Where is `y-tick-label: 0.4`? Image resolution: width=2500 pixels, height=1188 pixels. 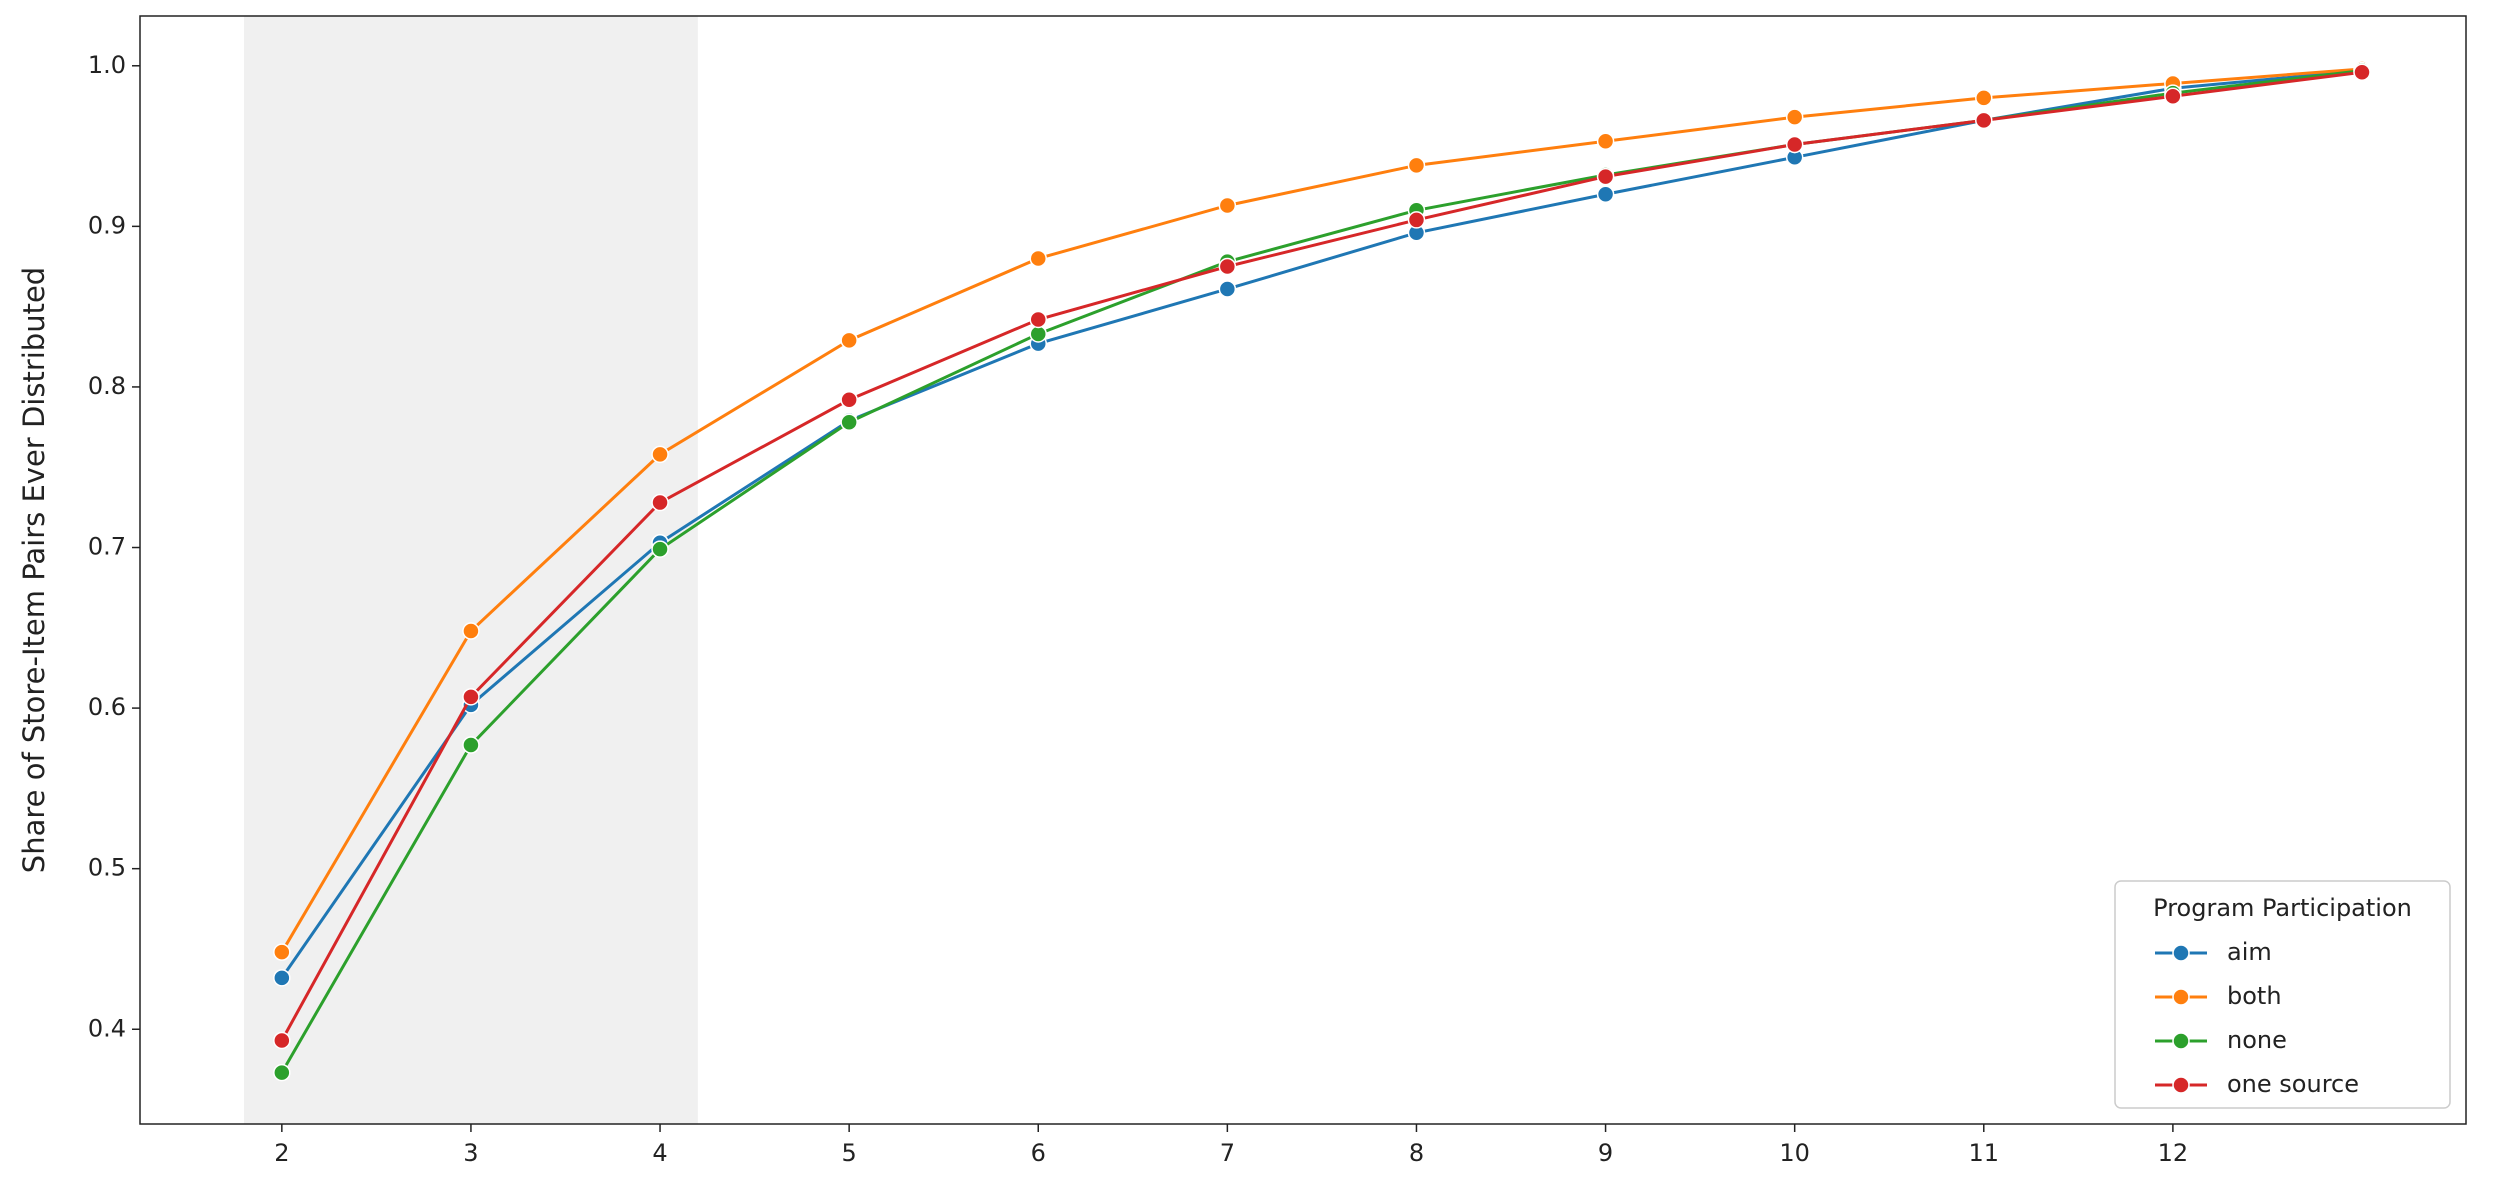 y-tick-label: 0.4 is located at coordinates (107, 1028).